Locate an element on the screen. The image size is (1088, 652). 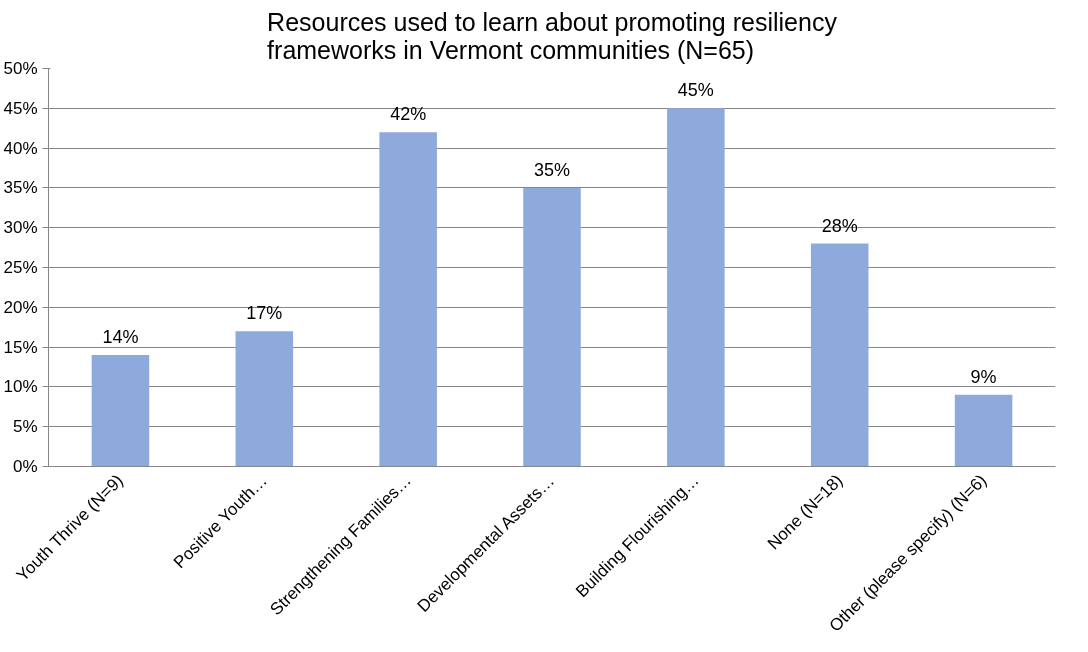
data-label: 35% is located at coordinates (552, 169).